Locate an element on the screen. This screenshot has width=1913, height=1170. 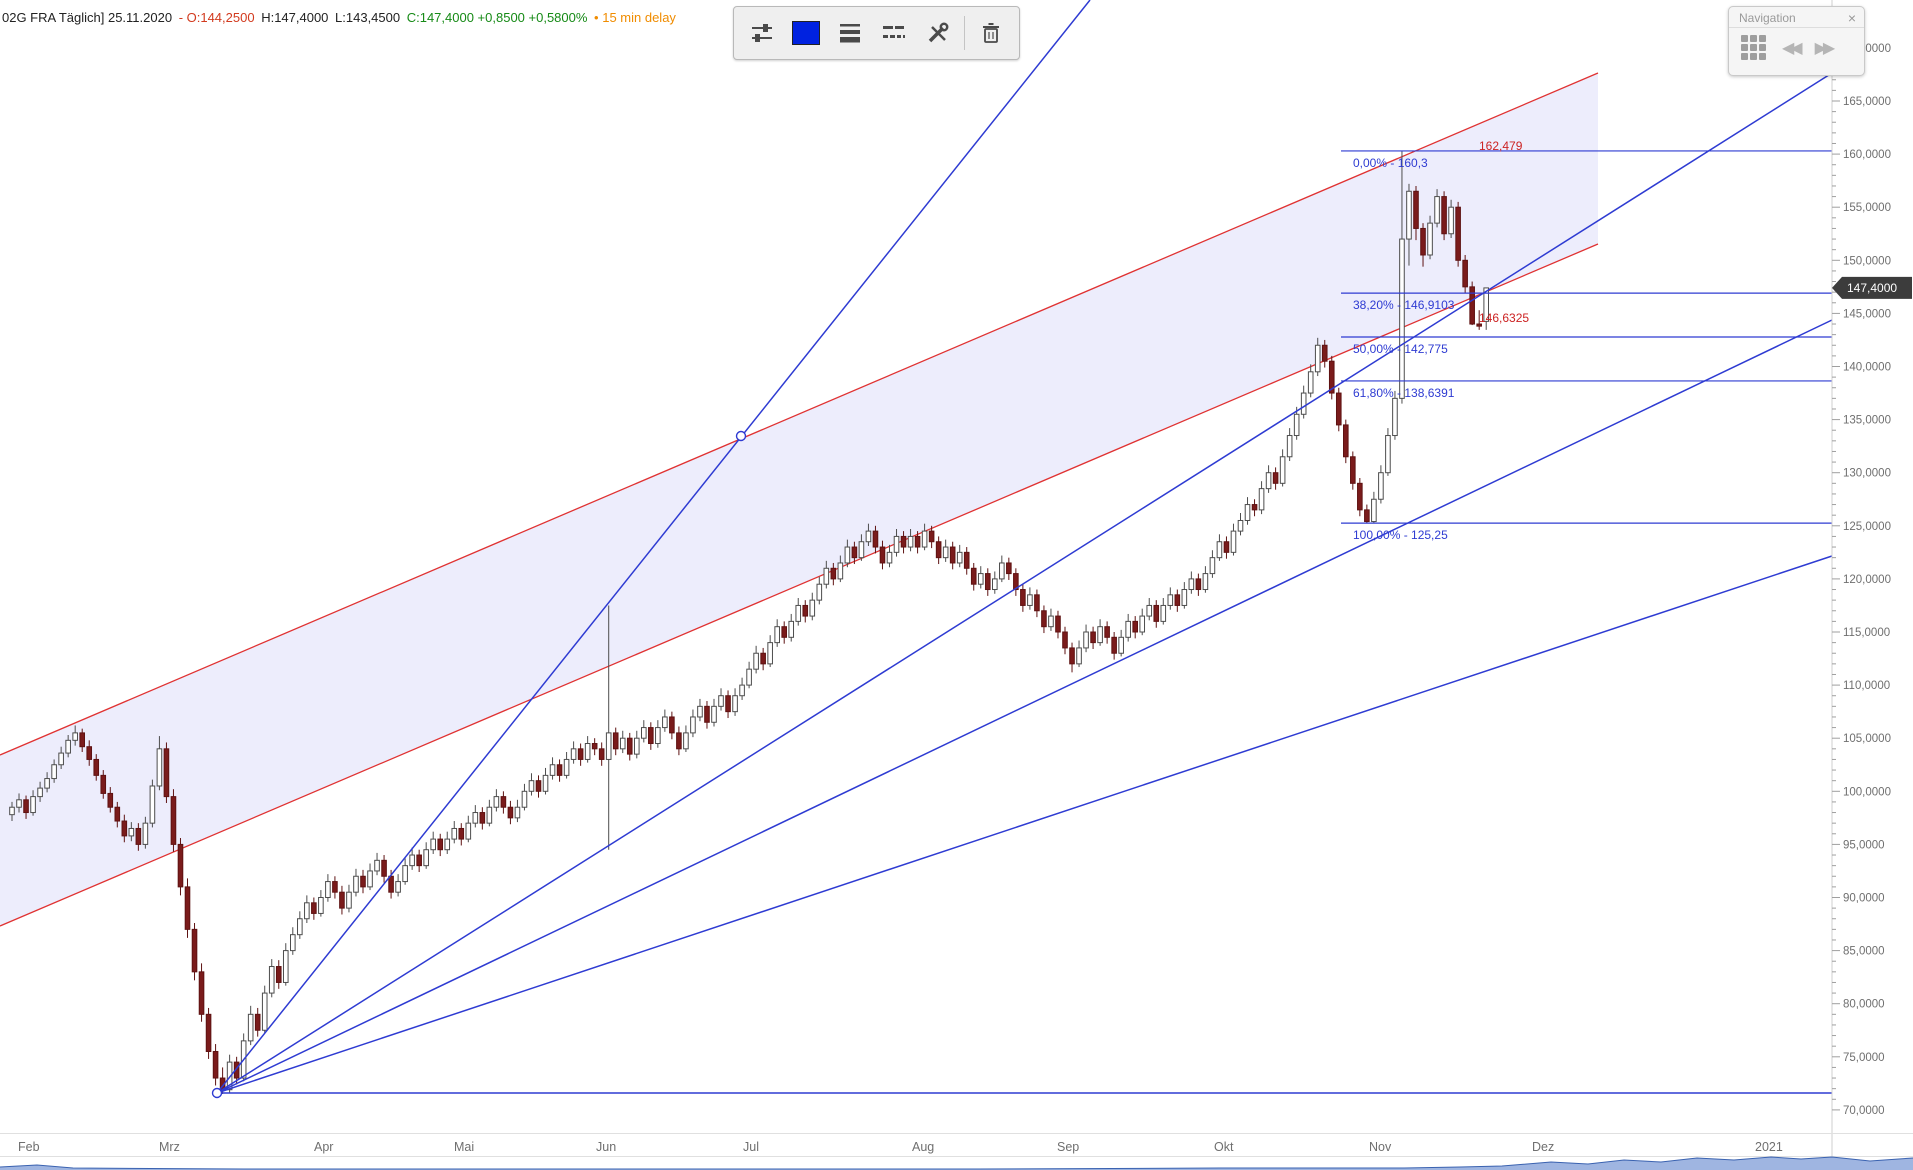
overview-line is located at coordinates (956, 1163).